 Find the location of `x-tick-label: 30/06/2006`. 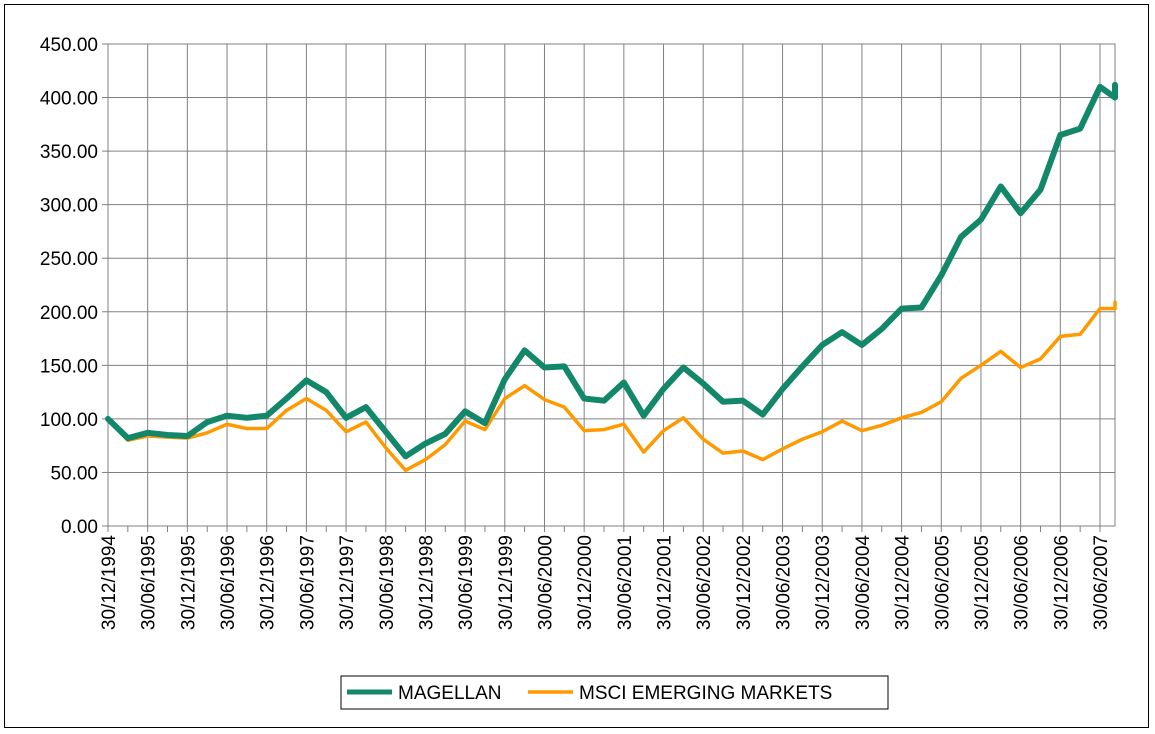

x-tick-label: 30/06/2006 is located at coordinates (1022, 582).